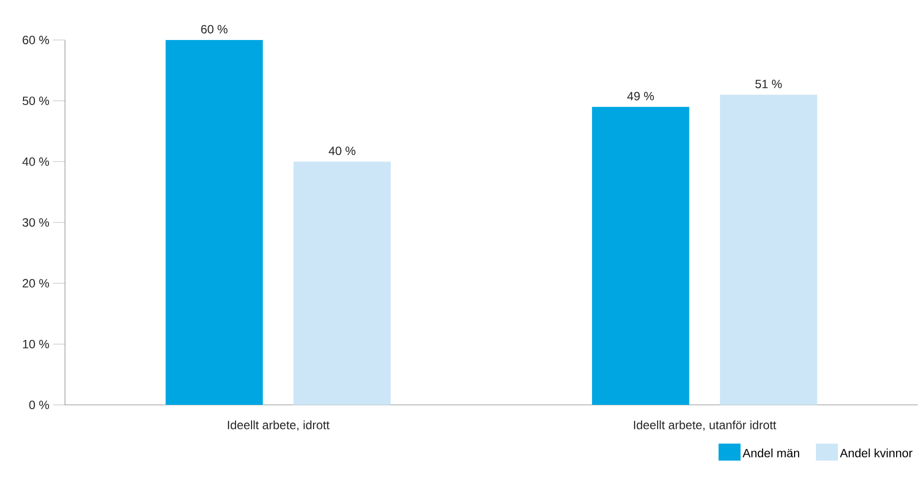 The height and width of the screenshot is (480, 918). I want to click on y-tick-label: 10 %, so click(36, 344).